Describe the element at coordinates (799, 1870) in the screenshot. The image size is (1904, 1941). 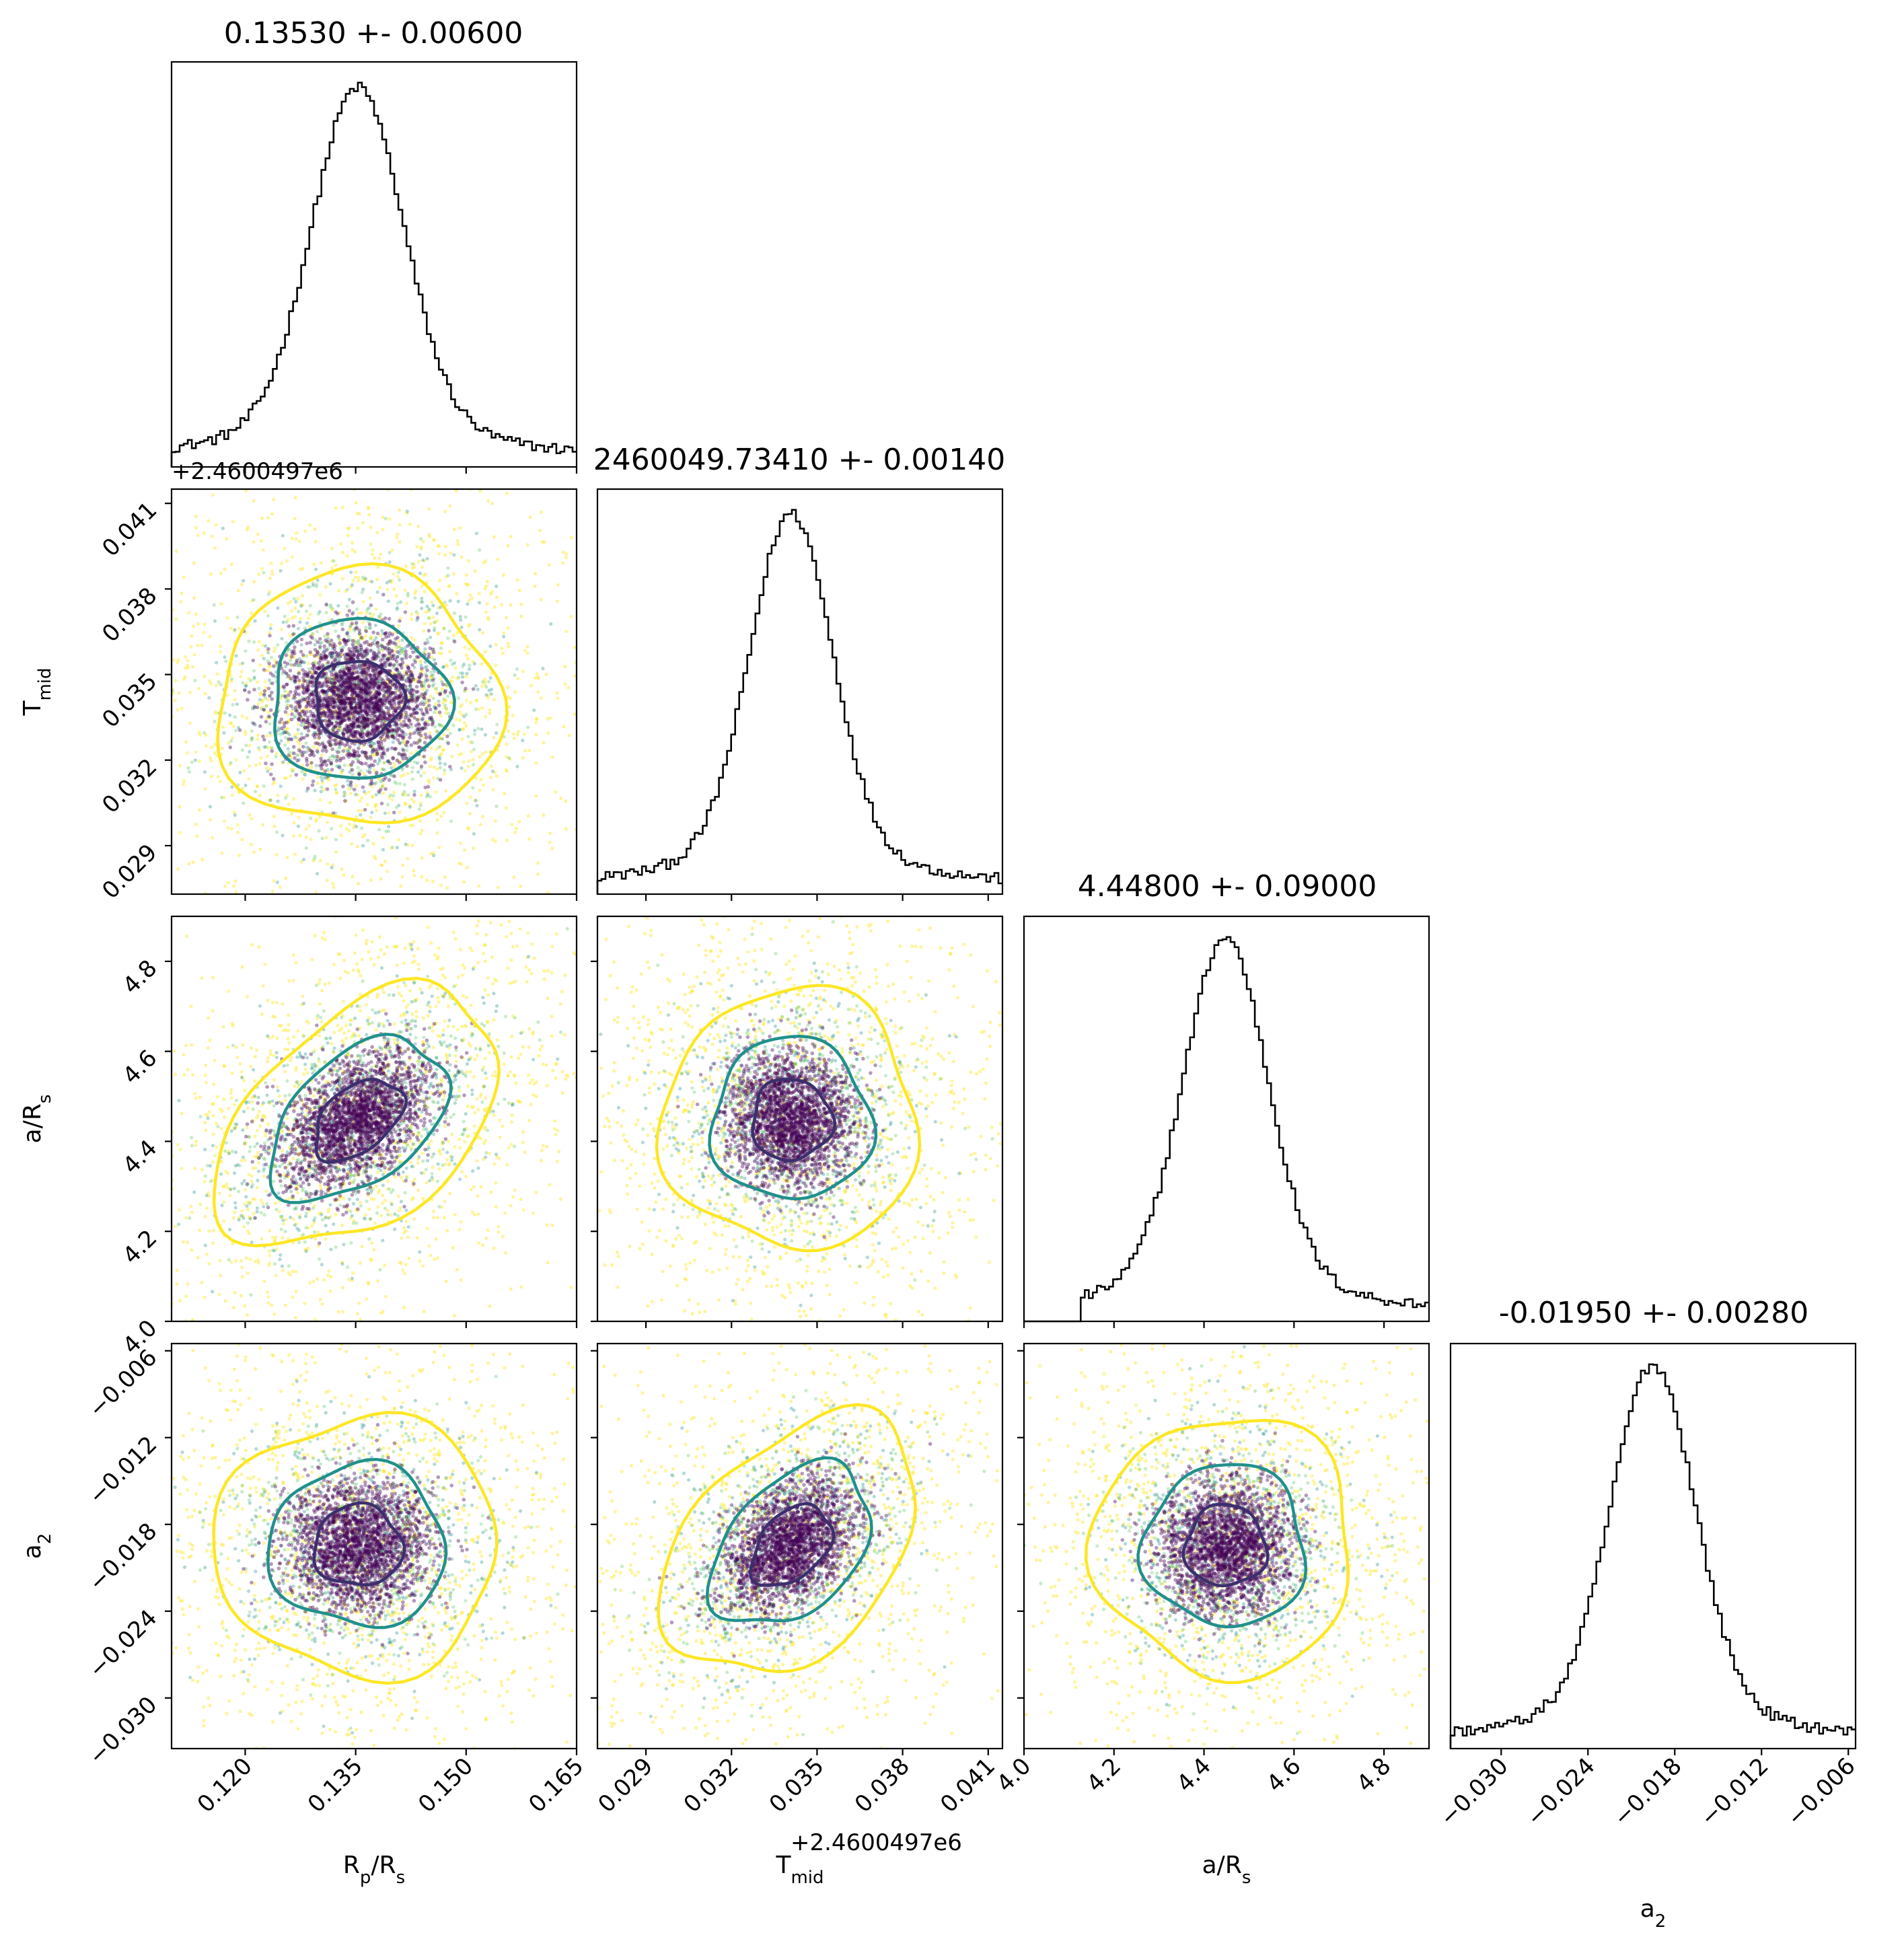
I see `x-axis-label-tmid: Tmid` at that location.